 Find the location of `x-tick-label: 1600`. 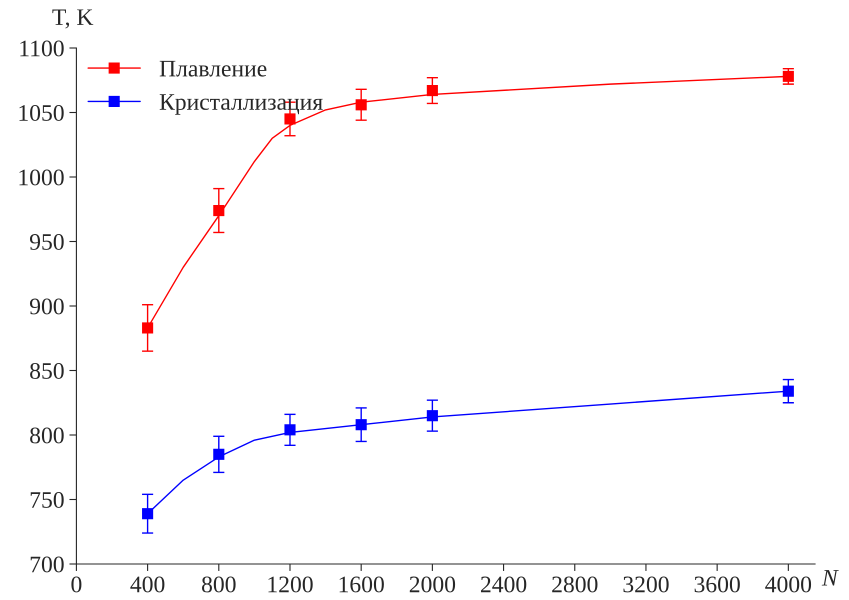

x-tick-label: 1600 is located at coordinates (362, 584).